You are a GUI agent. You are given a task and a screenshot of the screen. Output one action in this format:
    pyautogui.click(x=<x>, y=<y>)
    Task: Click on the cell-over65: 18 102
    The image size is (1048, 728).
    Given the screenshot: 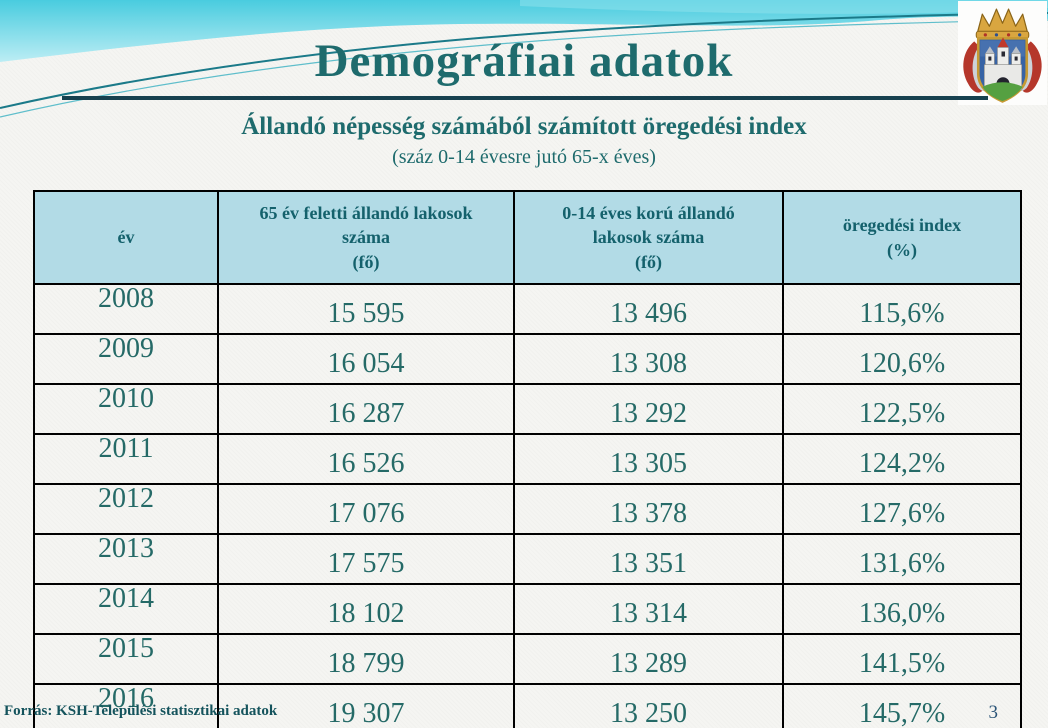 What is the action you would take?
    pyautogui.click(x=366, y=609)
    